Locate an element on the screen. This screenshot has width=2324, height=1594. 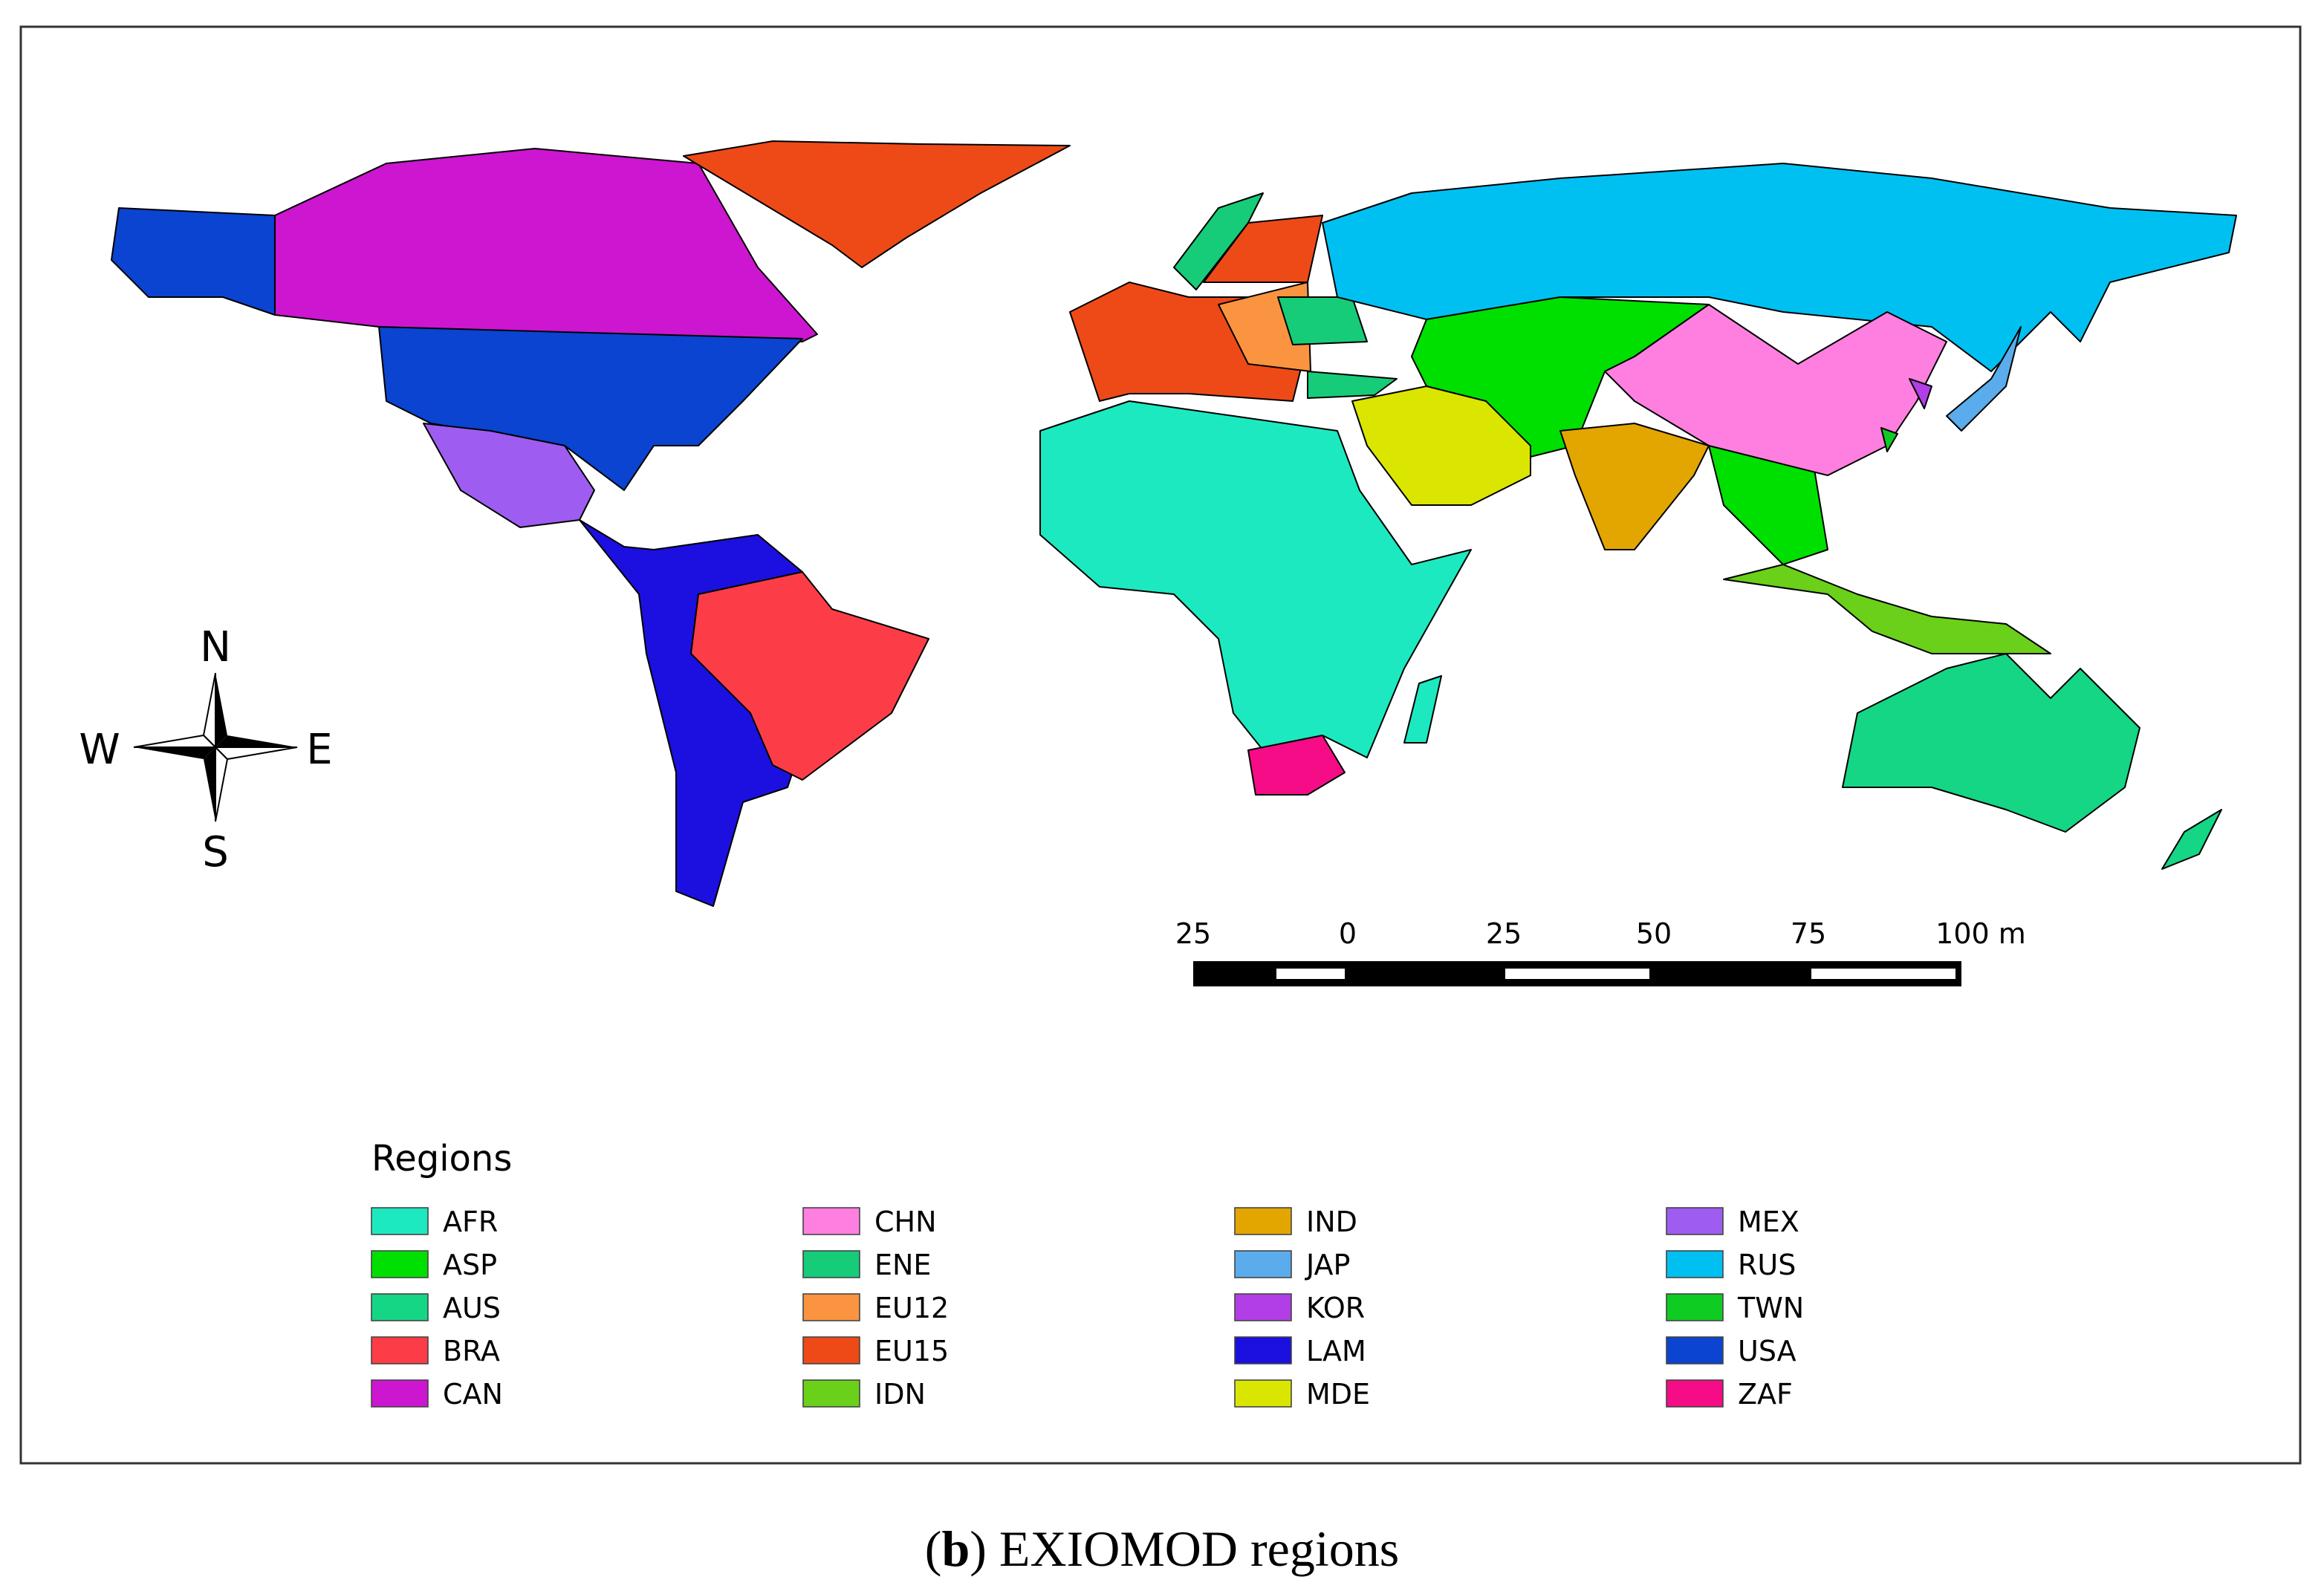
legend-label: BRA is located at coordinates (471, 1351).